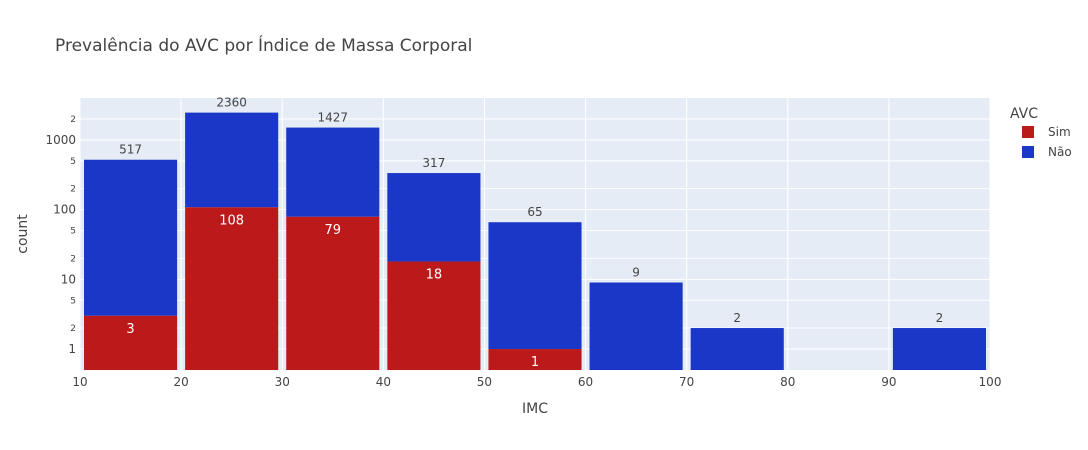 The height and width of the screenshot is (450, 1088). Describe the element at coordinates (484, 382) in the screenshot. I see `x-tick-label: 50` at that location.